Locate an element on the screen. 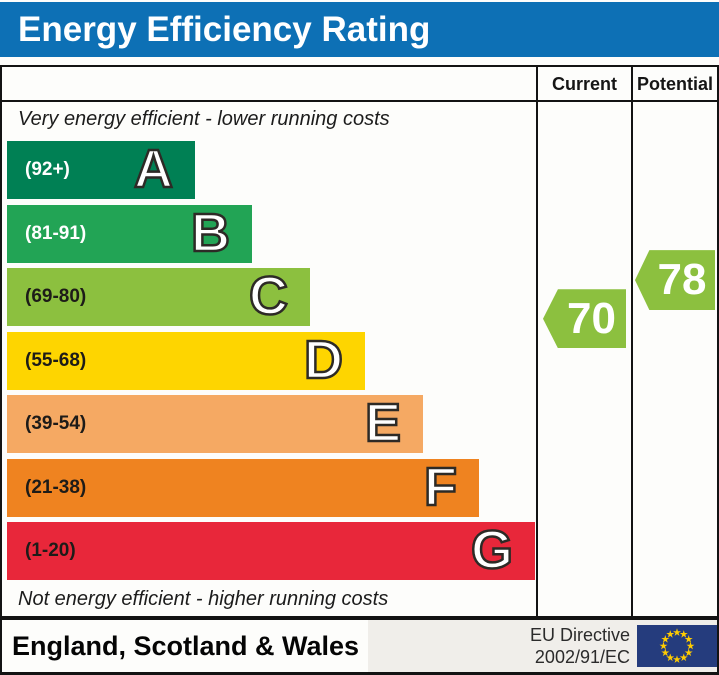 This screenshot has height=675, width=719. band-letter: A is located at coordinates (154, 168).